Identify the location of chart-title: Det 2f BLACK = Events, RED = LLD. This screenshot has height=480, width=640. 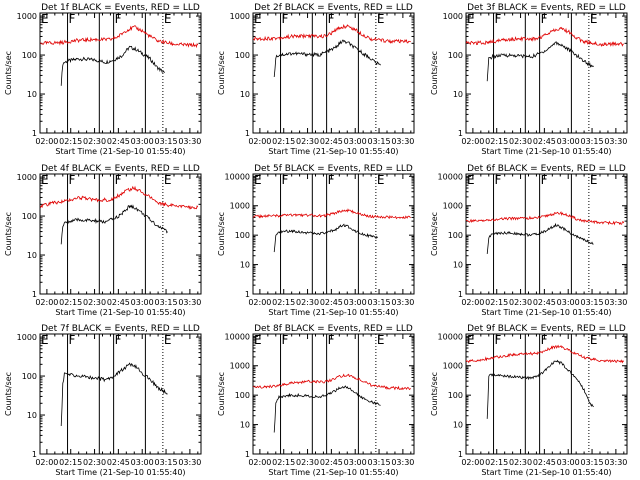
(333, 8).